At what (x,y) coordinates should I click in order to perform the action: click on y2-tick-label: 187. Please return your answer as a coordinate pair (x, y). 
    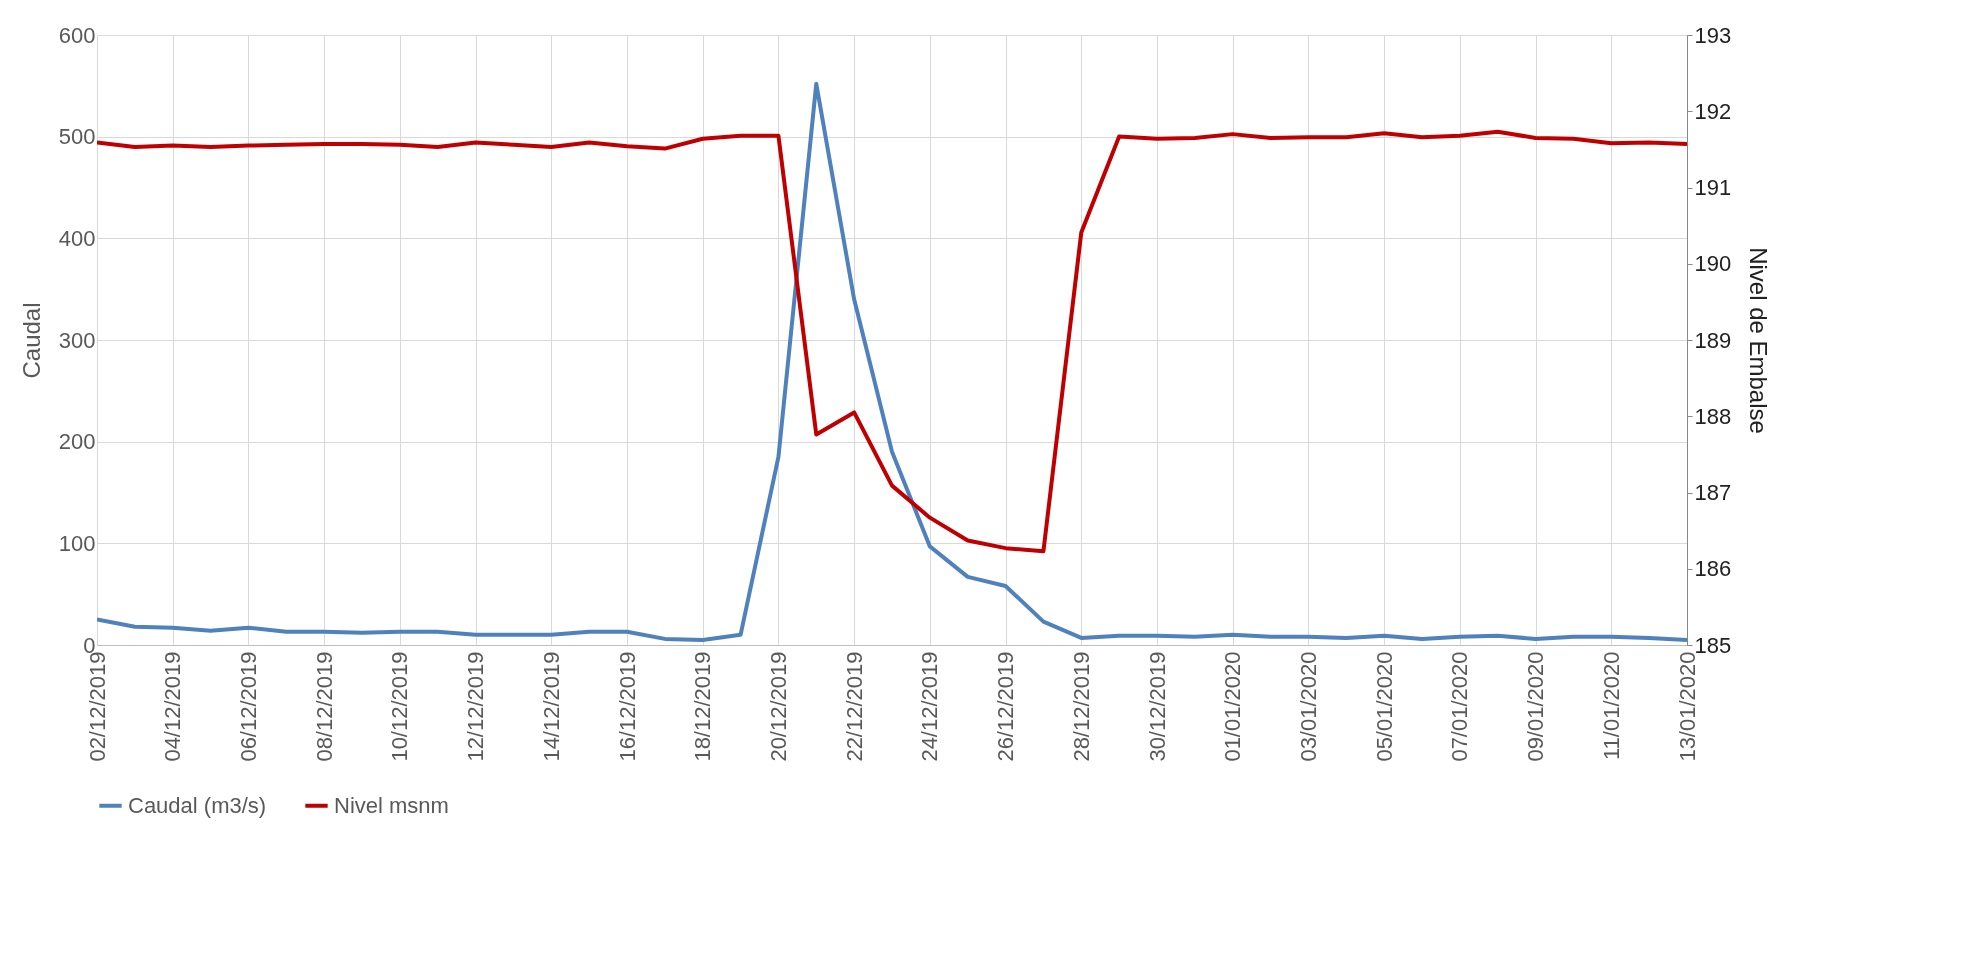
    Looking at the image, I should click on (1713, 492).